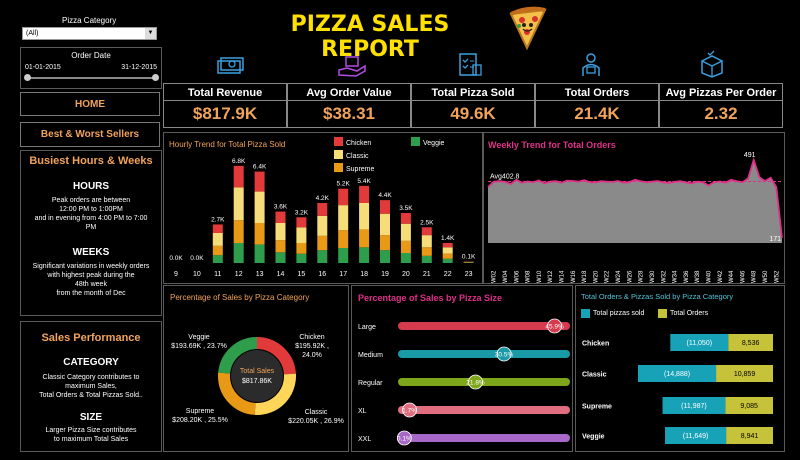 The width and height of the screenshot is (800, 460). I want to click on size-marker-xl, so click(409, 410).